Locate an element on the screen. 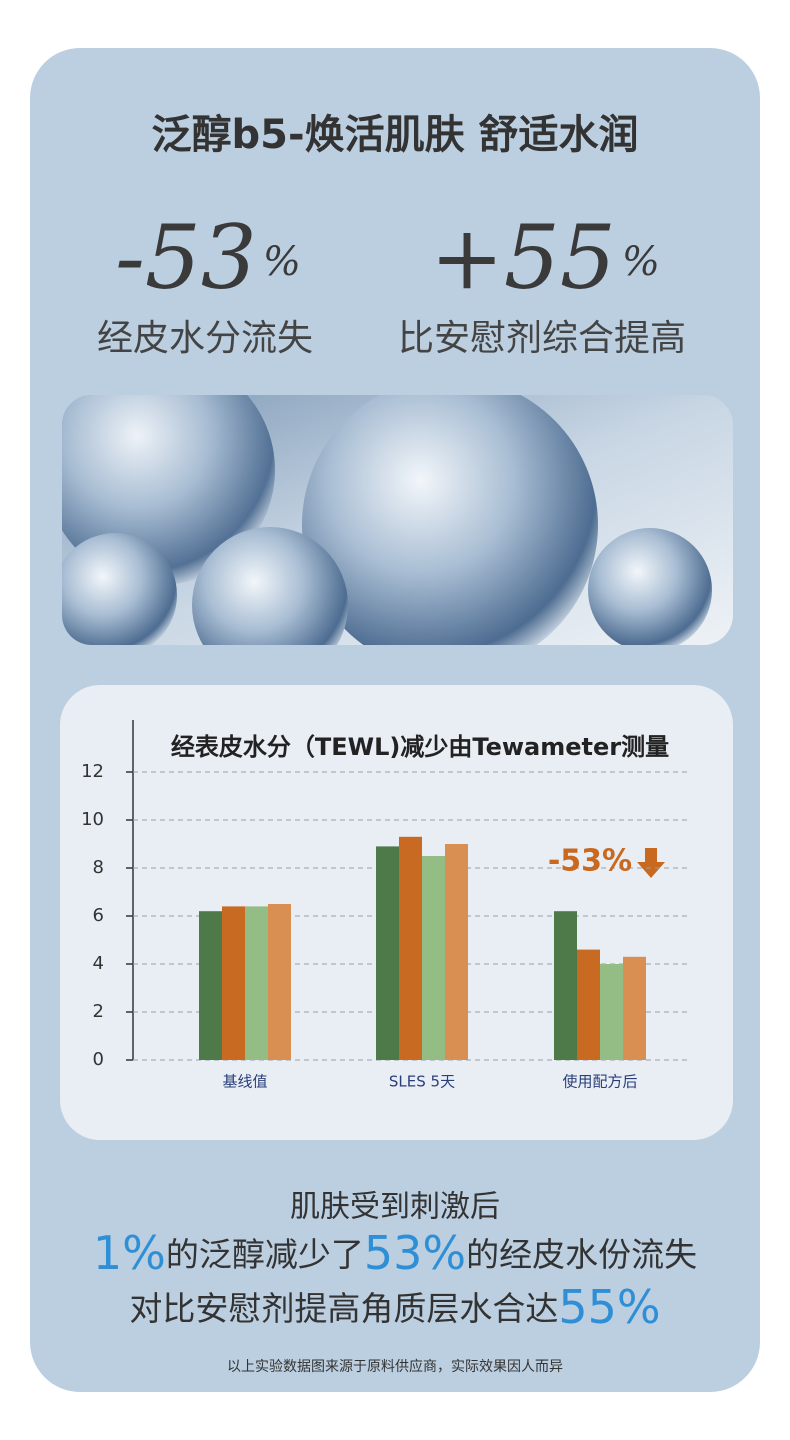  summary-line: 1%的泛醇减少了53%的经皮水份流失 is located at coordinates (395, 1253).